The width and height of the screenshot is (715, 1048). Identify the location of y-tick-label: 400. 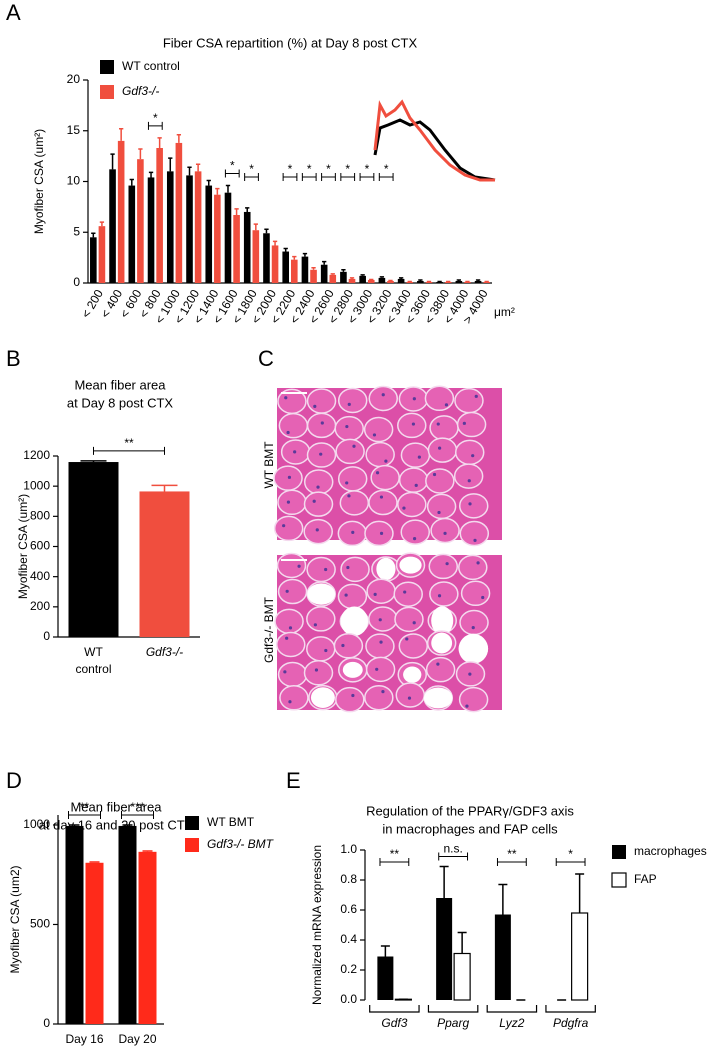
(40, 576).